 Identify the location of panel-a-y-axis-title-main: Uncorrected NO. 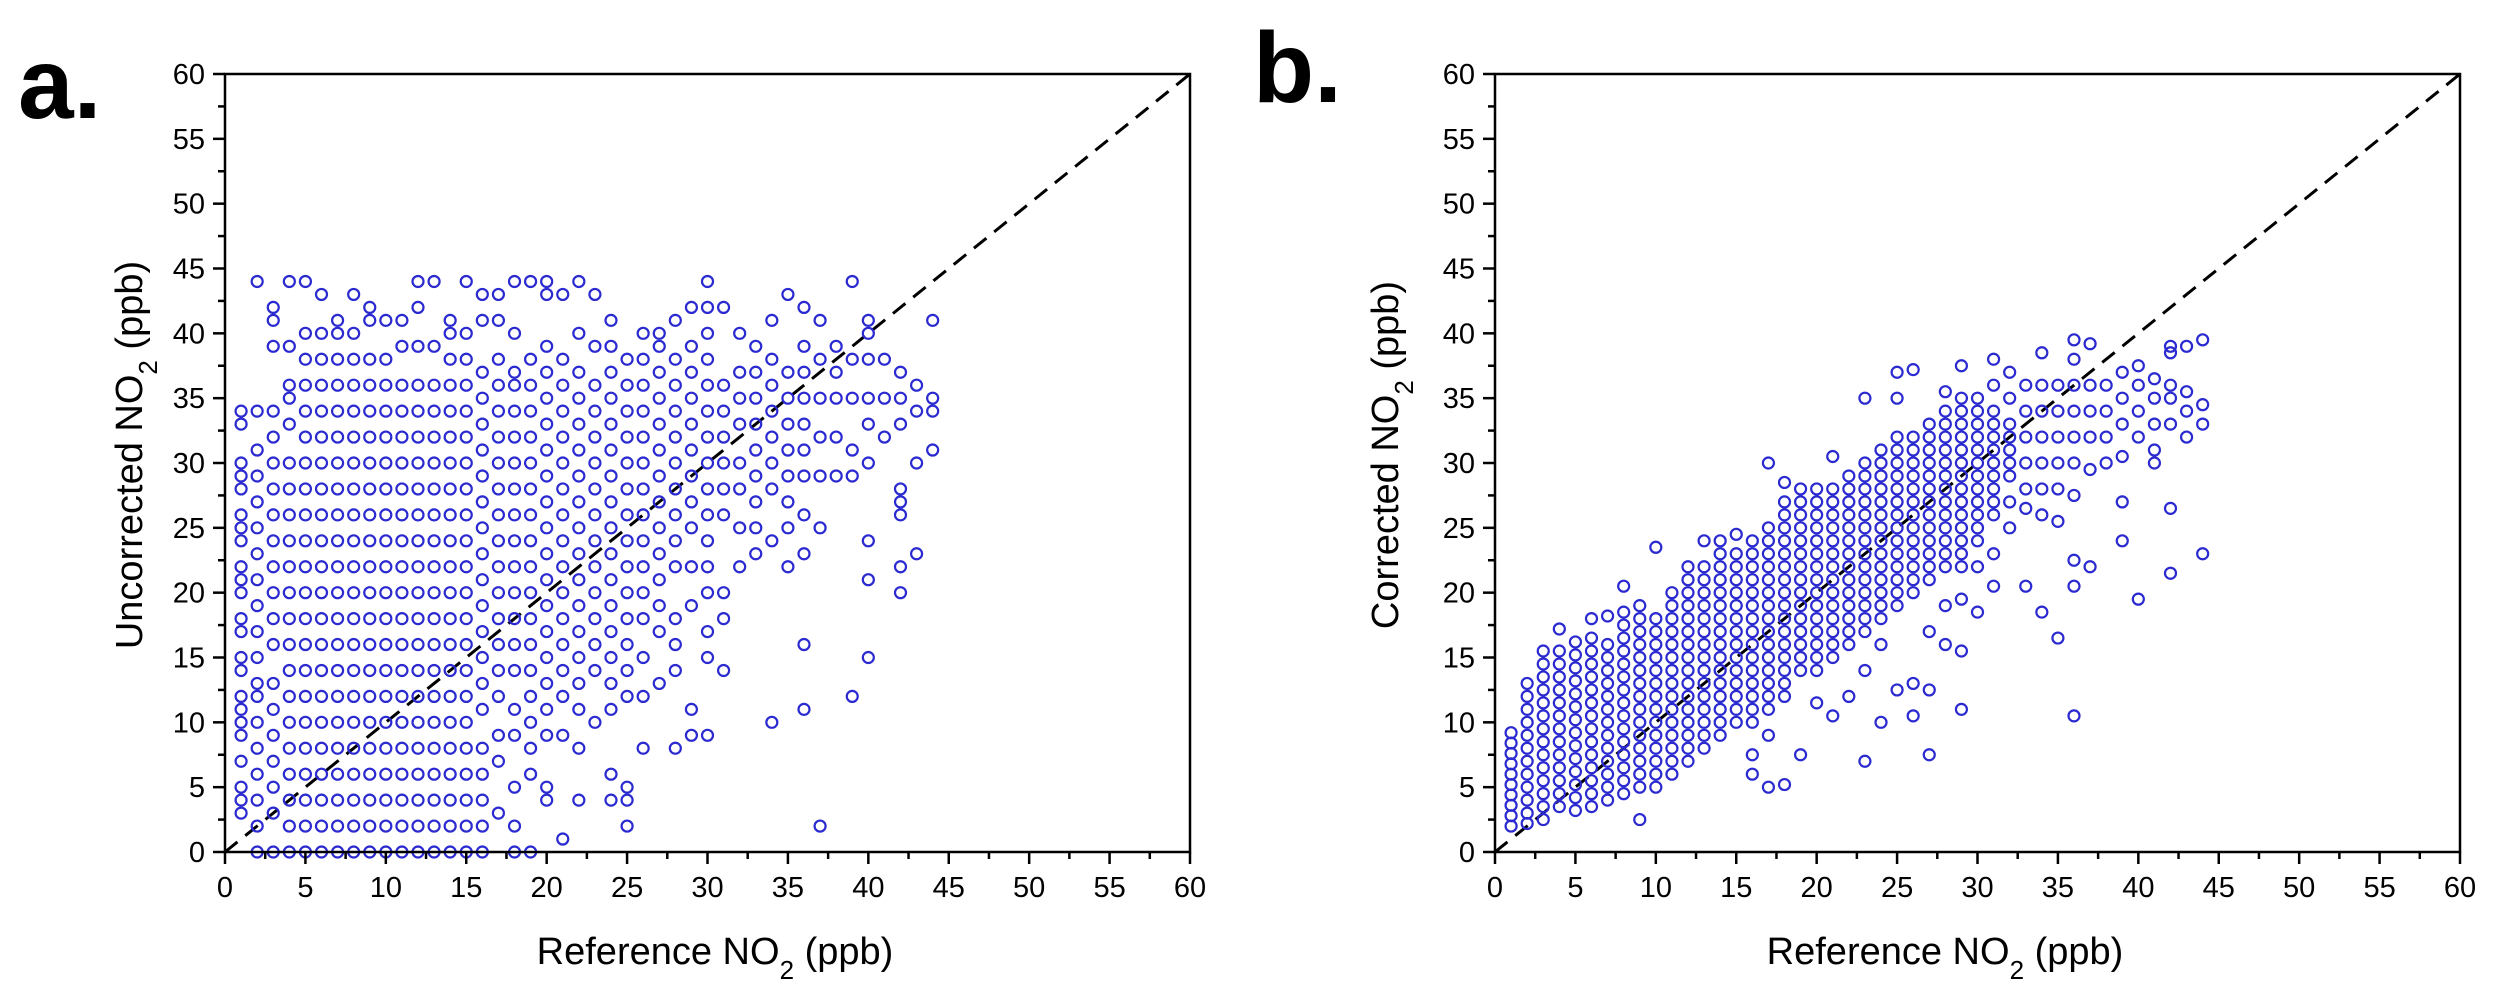
(130, 512).